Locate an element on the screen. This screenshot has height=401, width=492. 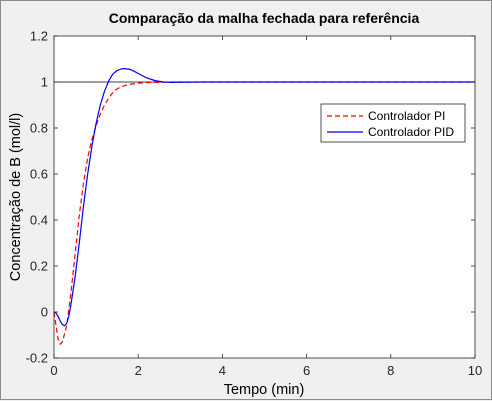
y-tick-label: -0.2 is located at coordinates (37, 358).